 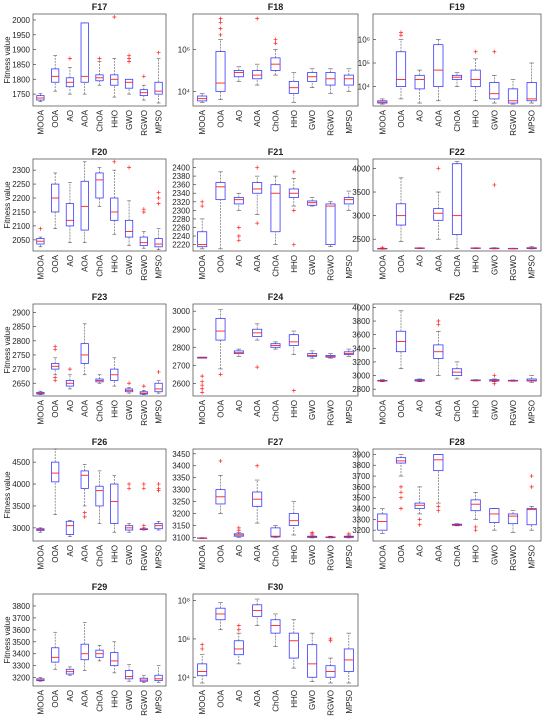 What do you see at coordinates (361, 239) in the screenshot?
I see `y-tick-label: 2500` at bounding box center [361, 239].